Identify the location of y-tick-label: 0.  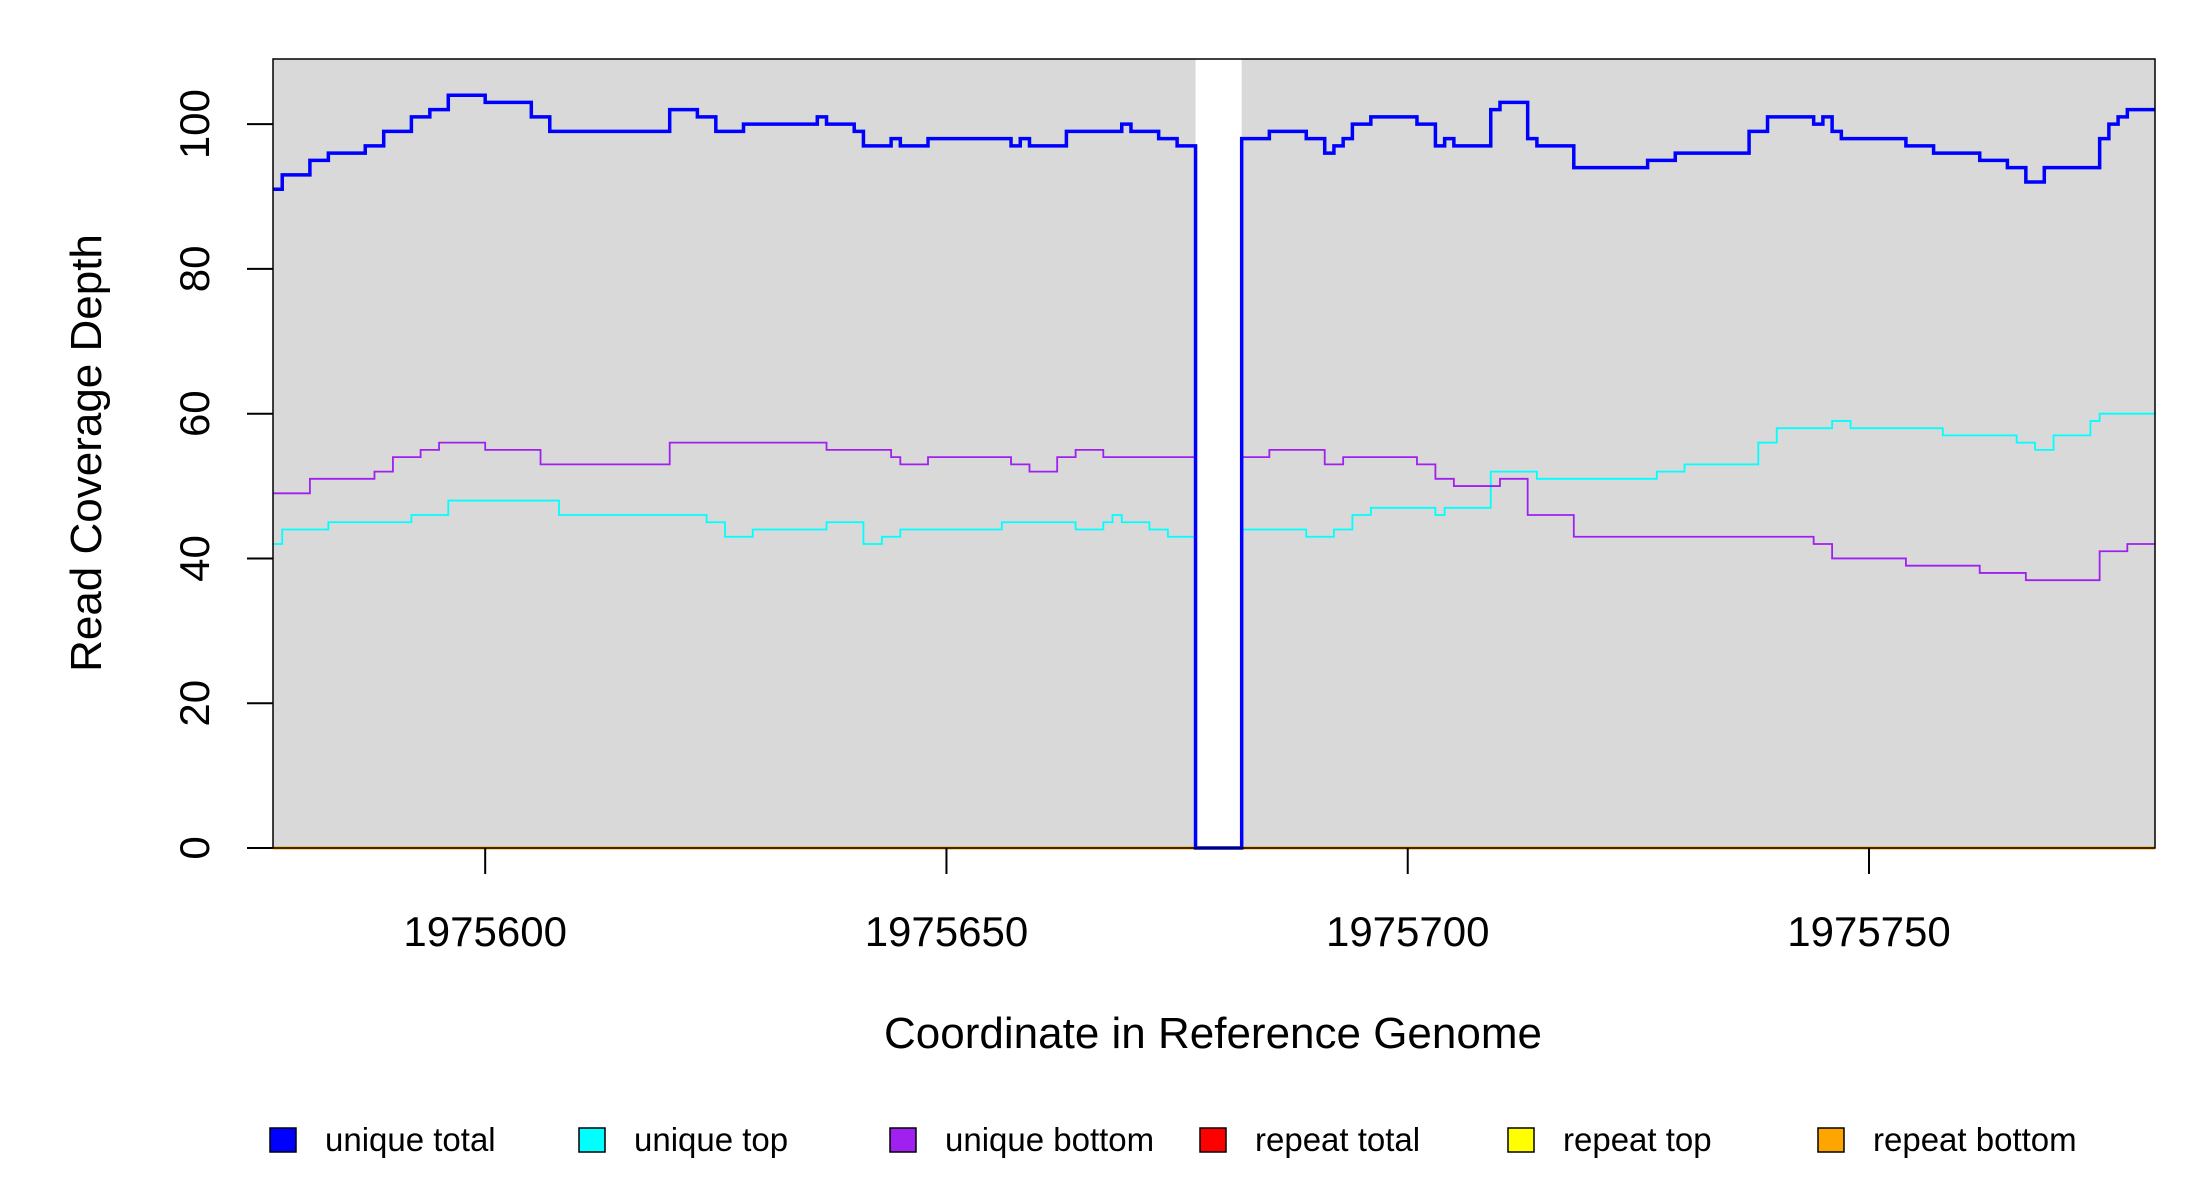
(194, 847).